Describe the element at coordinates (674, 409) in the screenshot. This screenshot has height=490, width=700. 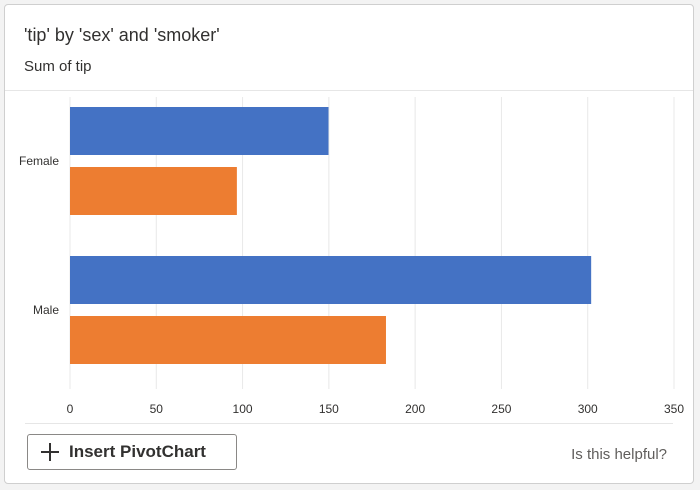
I see `x-tick-label: 350` at that location.